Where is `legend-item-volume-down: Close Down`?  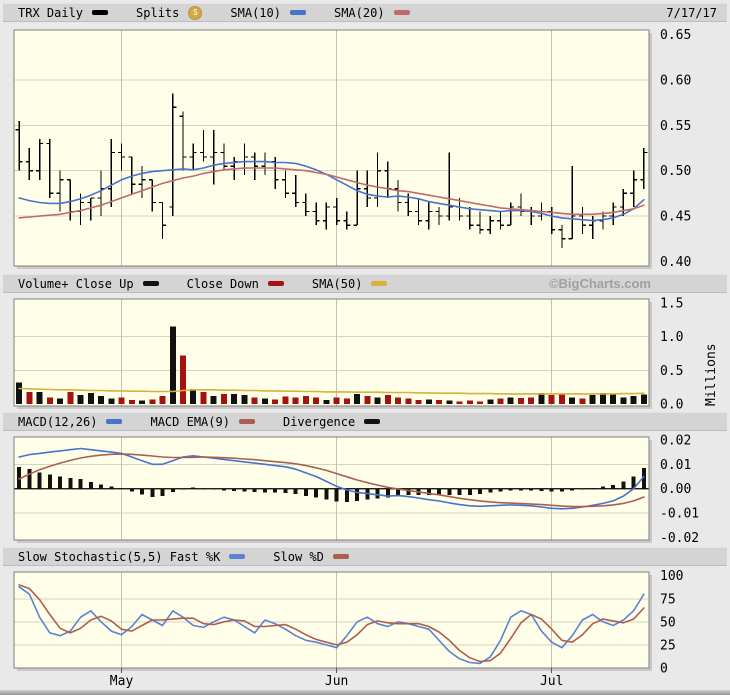 legend-item-volume-down: Close Down is located at coordinates (235, 284).